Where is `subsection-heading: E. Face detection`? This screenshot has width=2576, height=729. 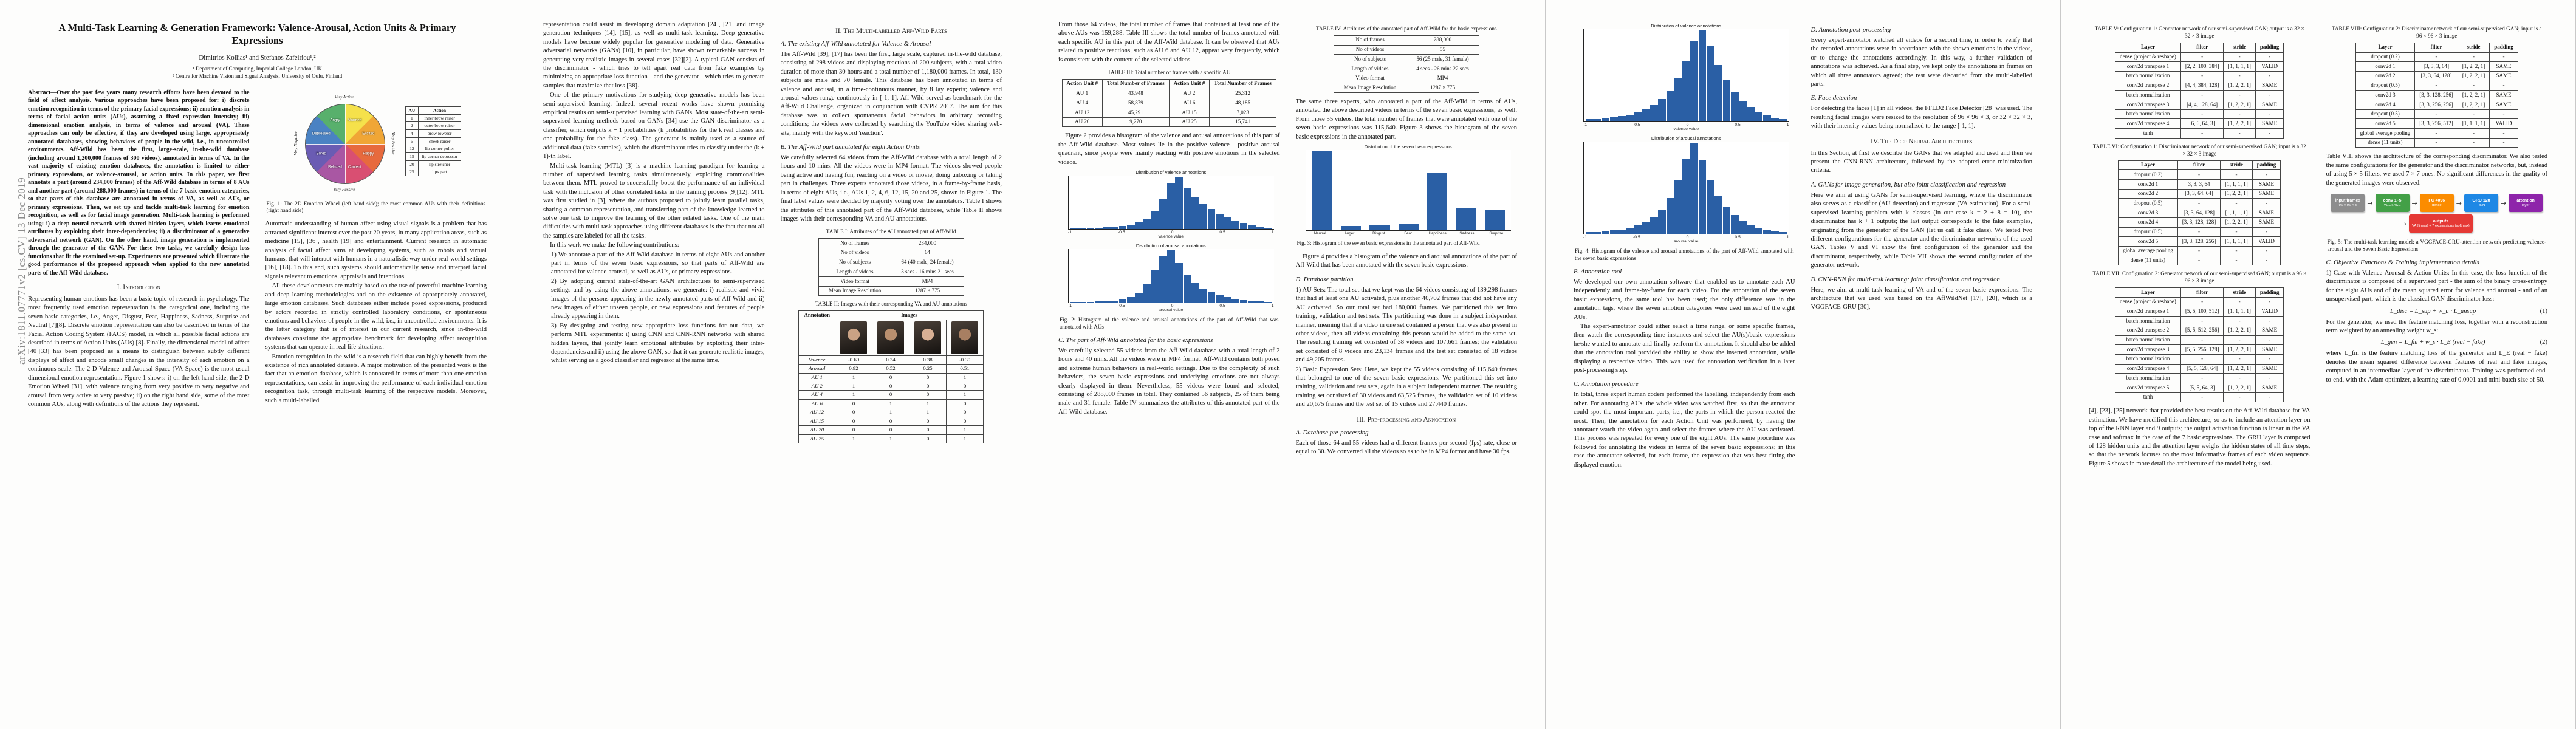
subsection-heading: E. Face detection is located at coordinates (1833, 98).